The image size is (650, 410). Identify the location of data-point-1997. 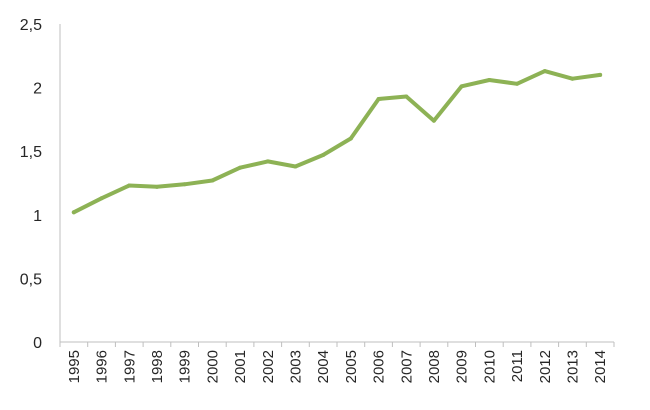
(129, 185).